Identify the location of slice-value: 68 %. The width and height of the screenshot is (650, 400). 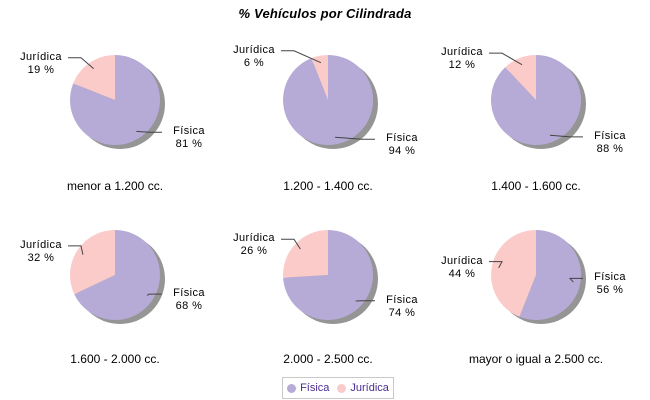
(189, 306).